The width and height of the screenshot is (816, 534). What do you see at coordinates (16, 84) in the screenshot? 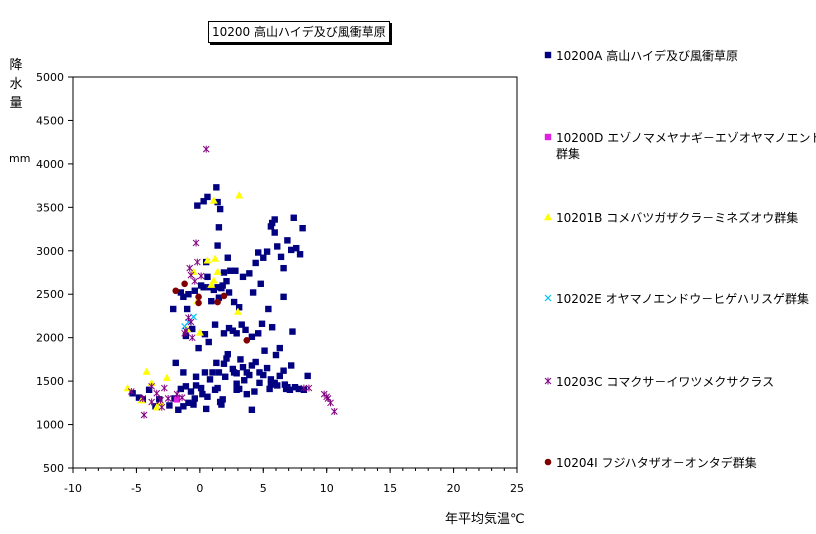
I see `y-axis-label: 降水量` at bounding box center [16, 84].